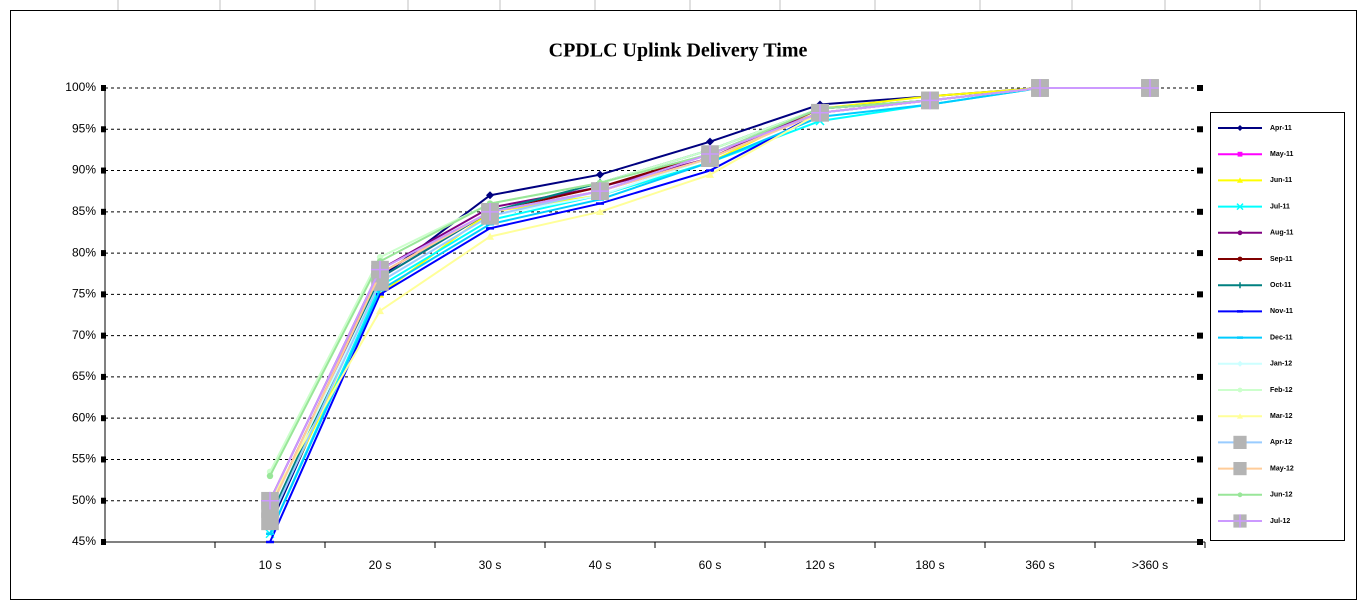  Describe the element at coordinates (1281, 285) in the screenshot. I see `legend-label: Oct-11` at that location.